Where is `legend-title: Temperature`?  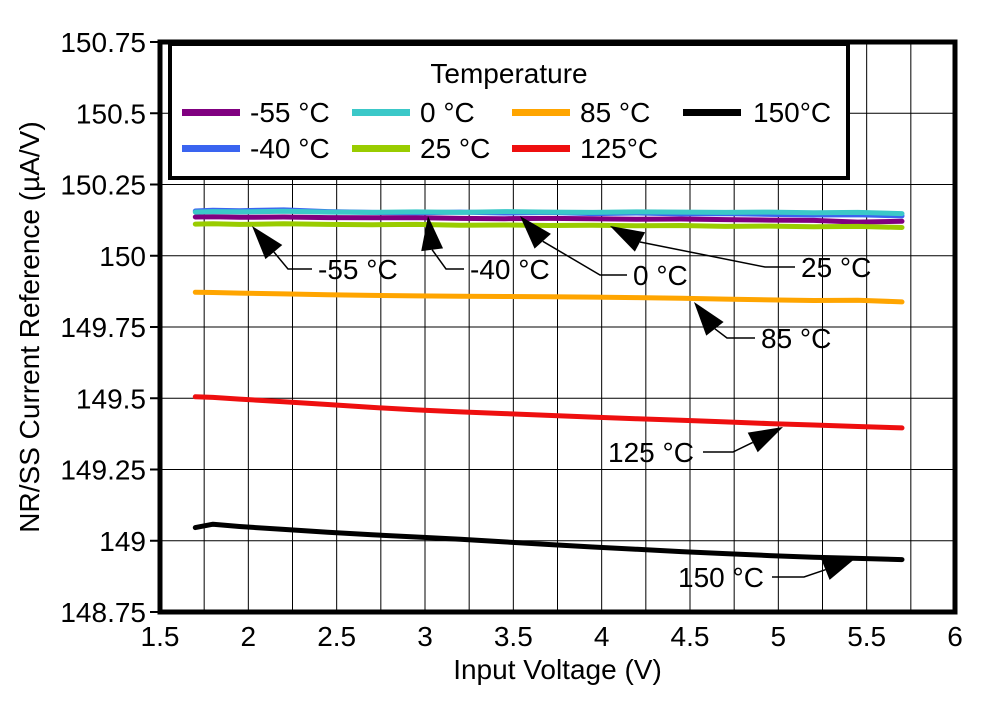
legend-title: Temperature is located at coordinates (509, 73).